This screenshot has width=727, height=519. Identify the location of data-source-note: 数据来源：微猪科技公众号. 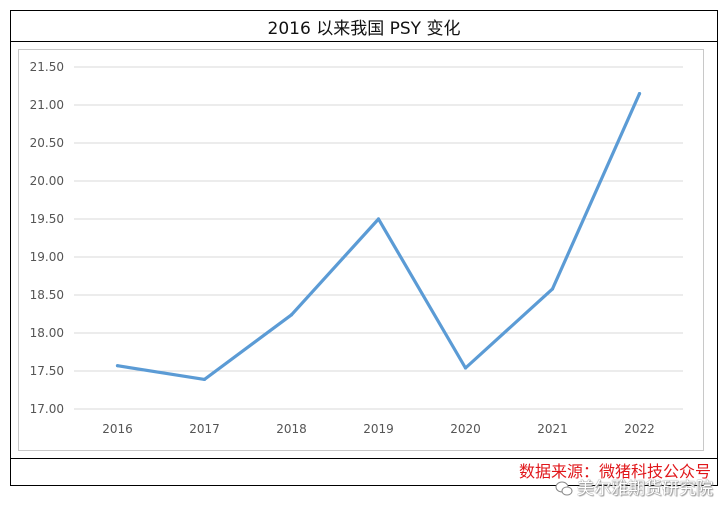
(614, 471).